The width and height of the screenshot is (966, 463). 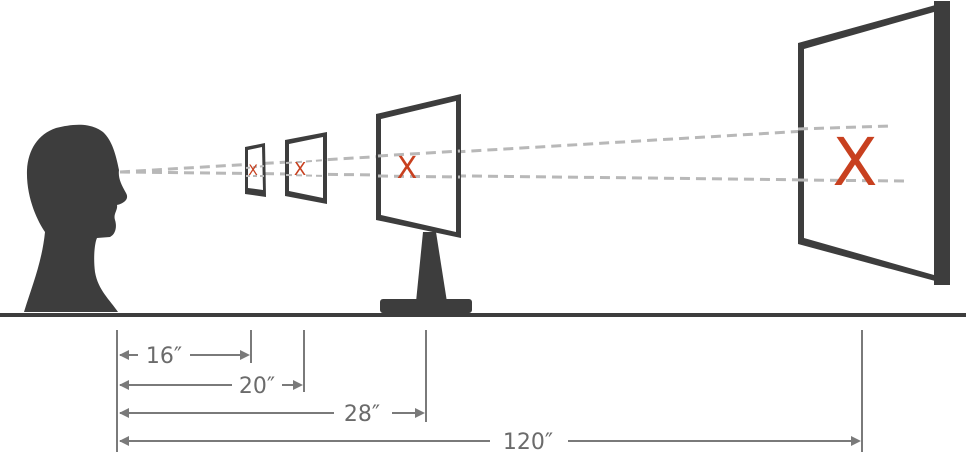 I want to click on ground-line, so click(x=483, y=315).